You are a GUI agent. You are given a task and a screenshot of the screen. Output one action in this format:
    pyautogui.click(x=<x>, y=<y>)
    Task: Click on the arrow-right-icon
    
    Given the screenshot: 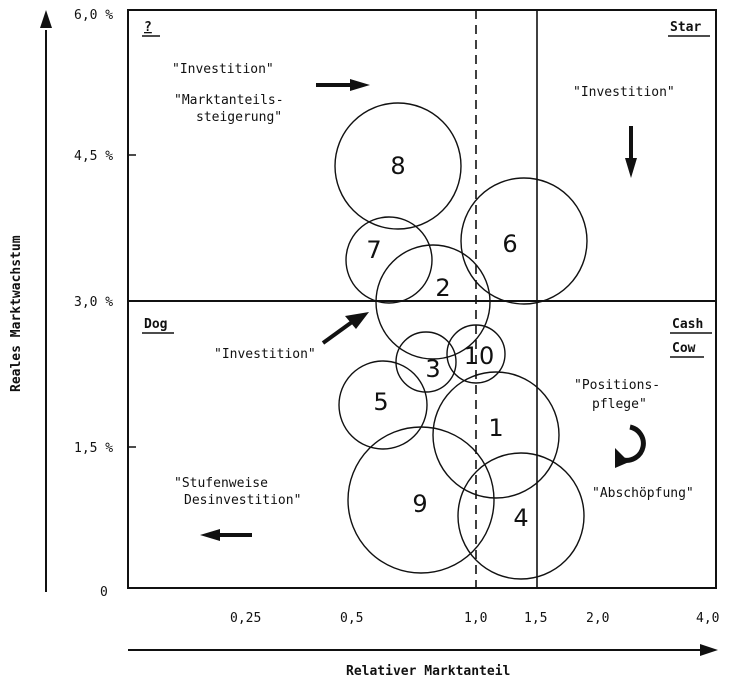 What is the action you would take?
    pyautogui.click(x=343, y=85)
    